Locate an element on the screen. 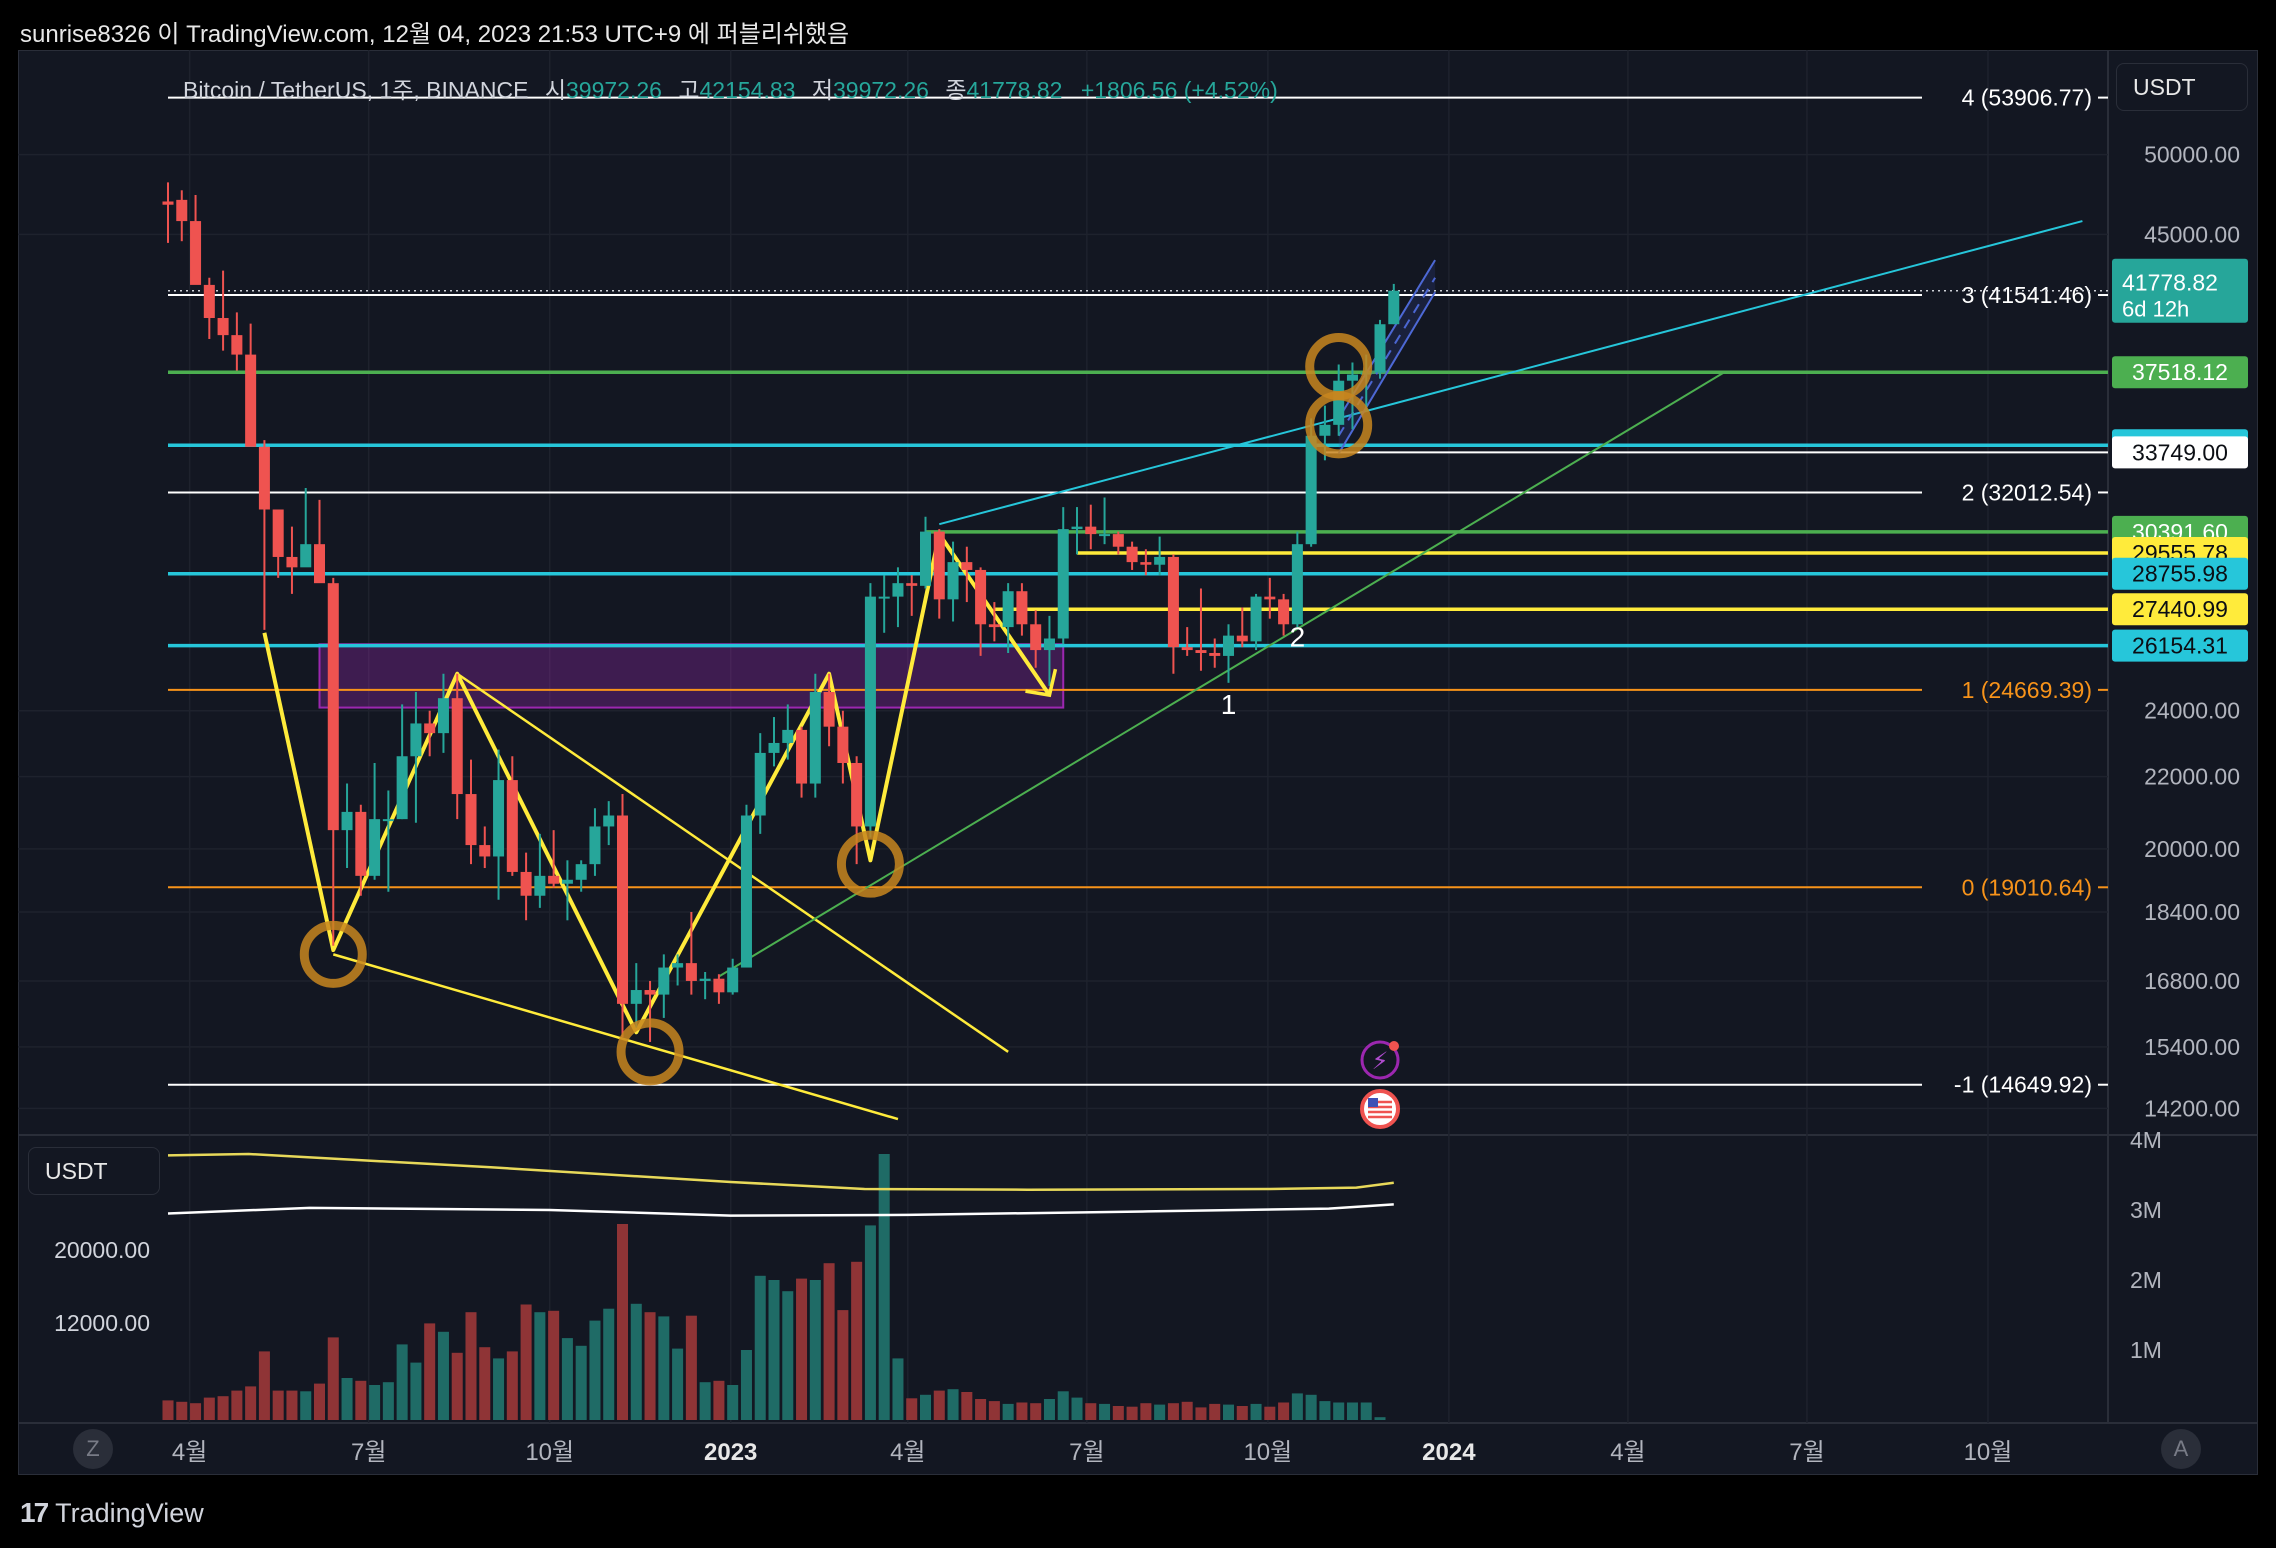 The height and width of the screenshot is (1548, 2276). fib-label: -1 (14649.92) is located at coordinates (2023, 1085).